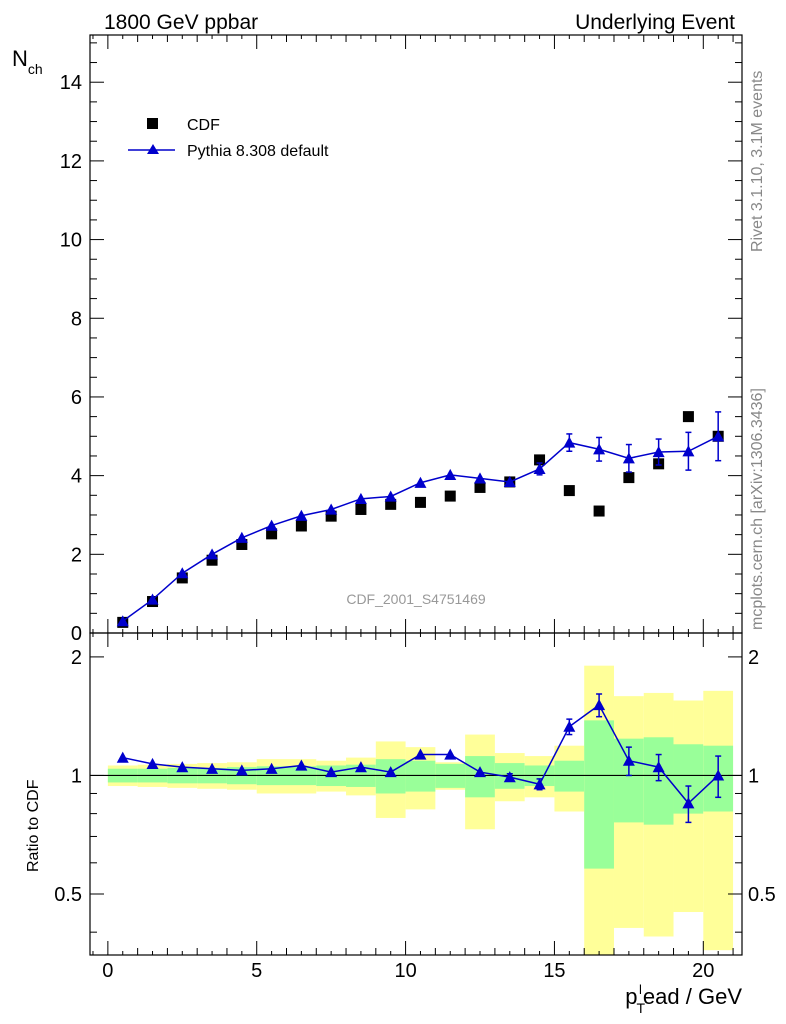 The image size is (786, 1024). Describe the element at coordinates (76, 555) in the screenshot. I see `main-ytick-label-2: 2` at that location.